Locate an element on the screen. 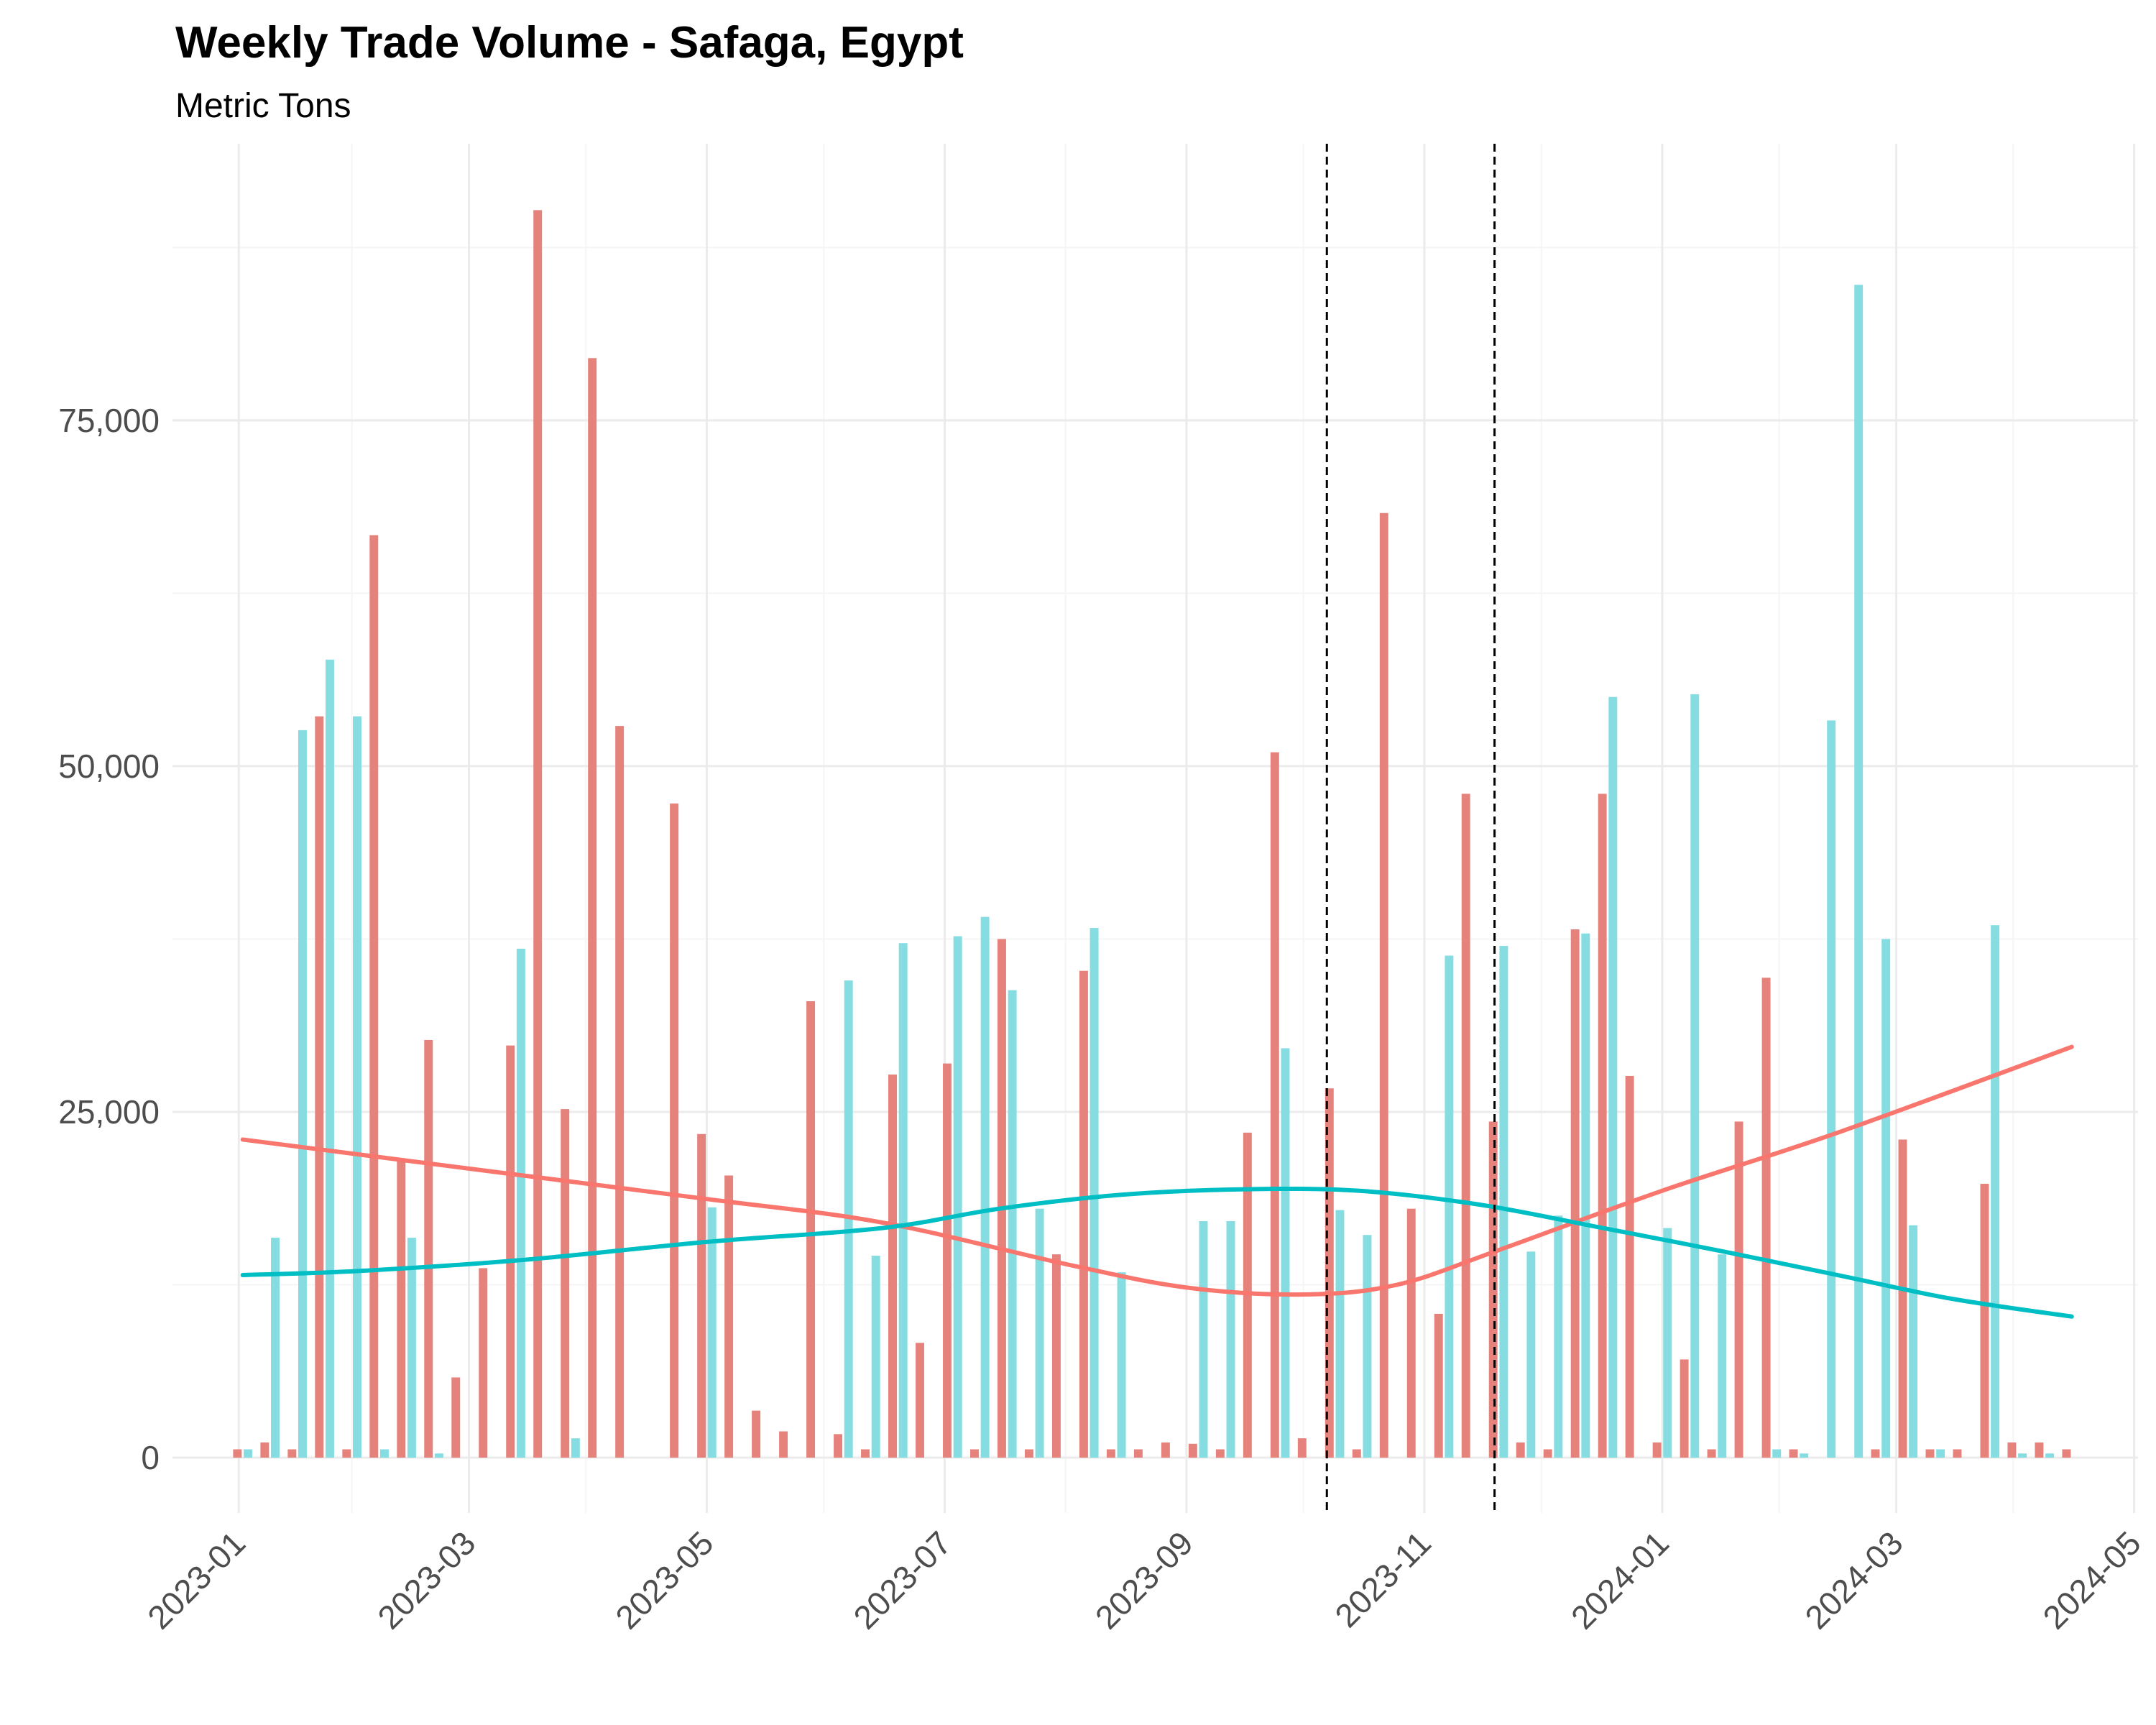  x-tick-label: 2023-11 is located at coordinates (1382, 1579).